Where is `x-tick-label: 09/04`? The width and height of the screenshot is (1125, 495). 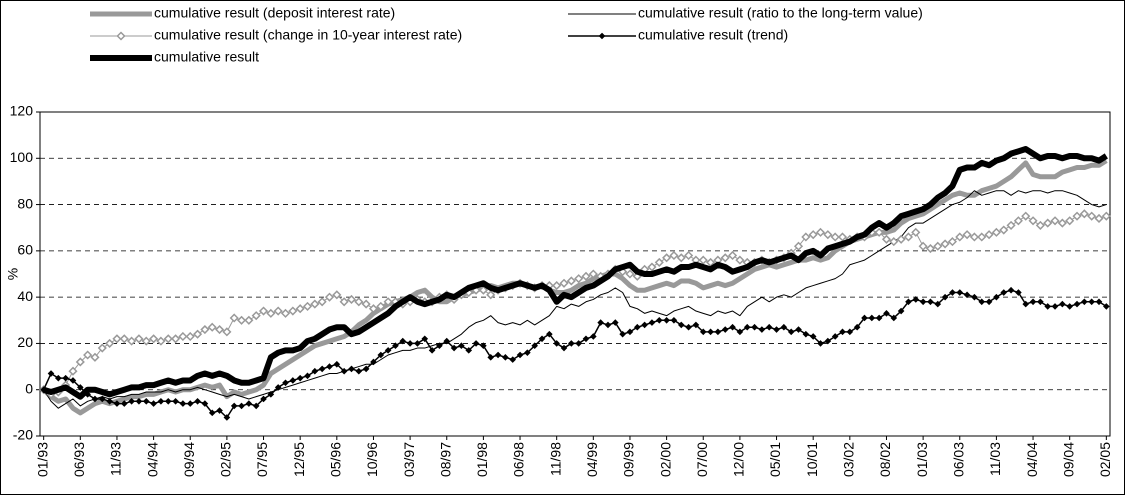 x-tick-label: 09/04 is located at coordinates (1068, 459).